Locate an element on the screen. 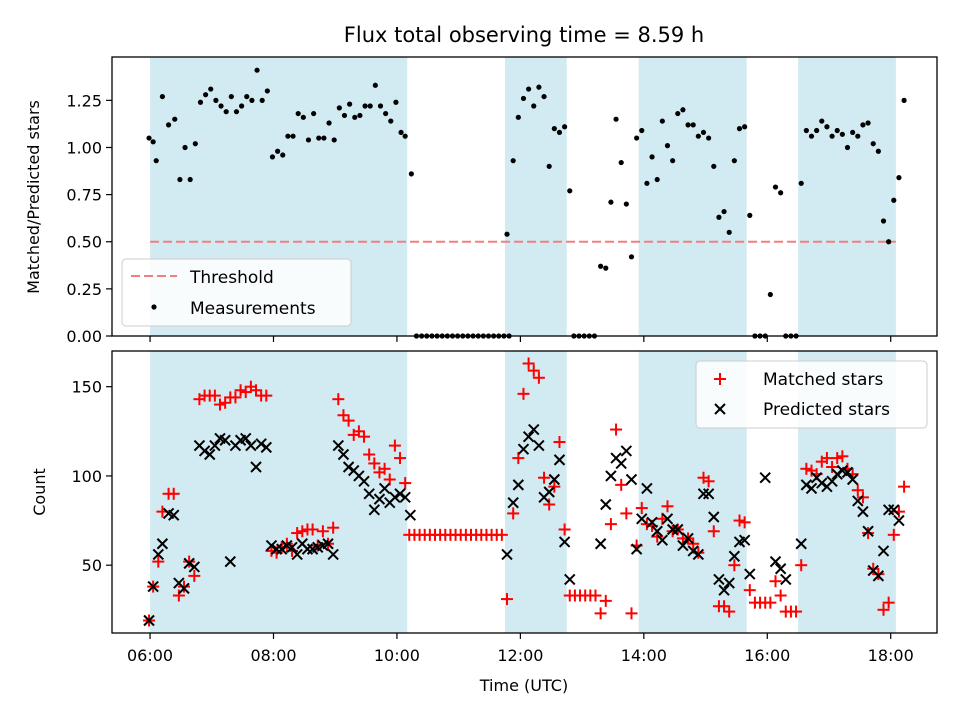  chart-title: Flux total observing time = 8.59 h is located at coordinates (524, 35).